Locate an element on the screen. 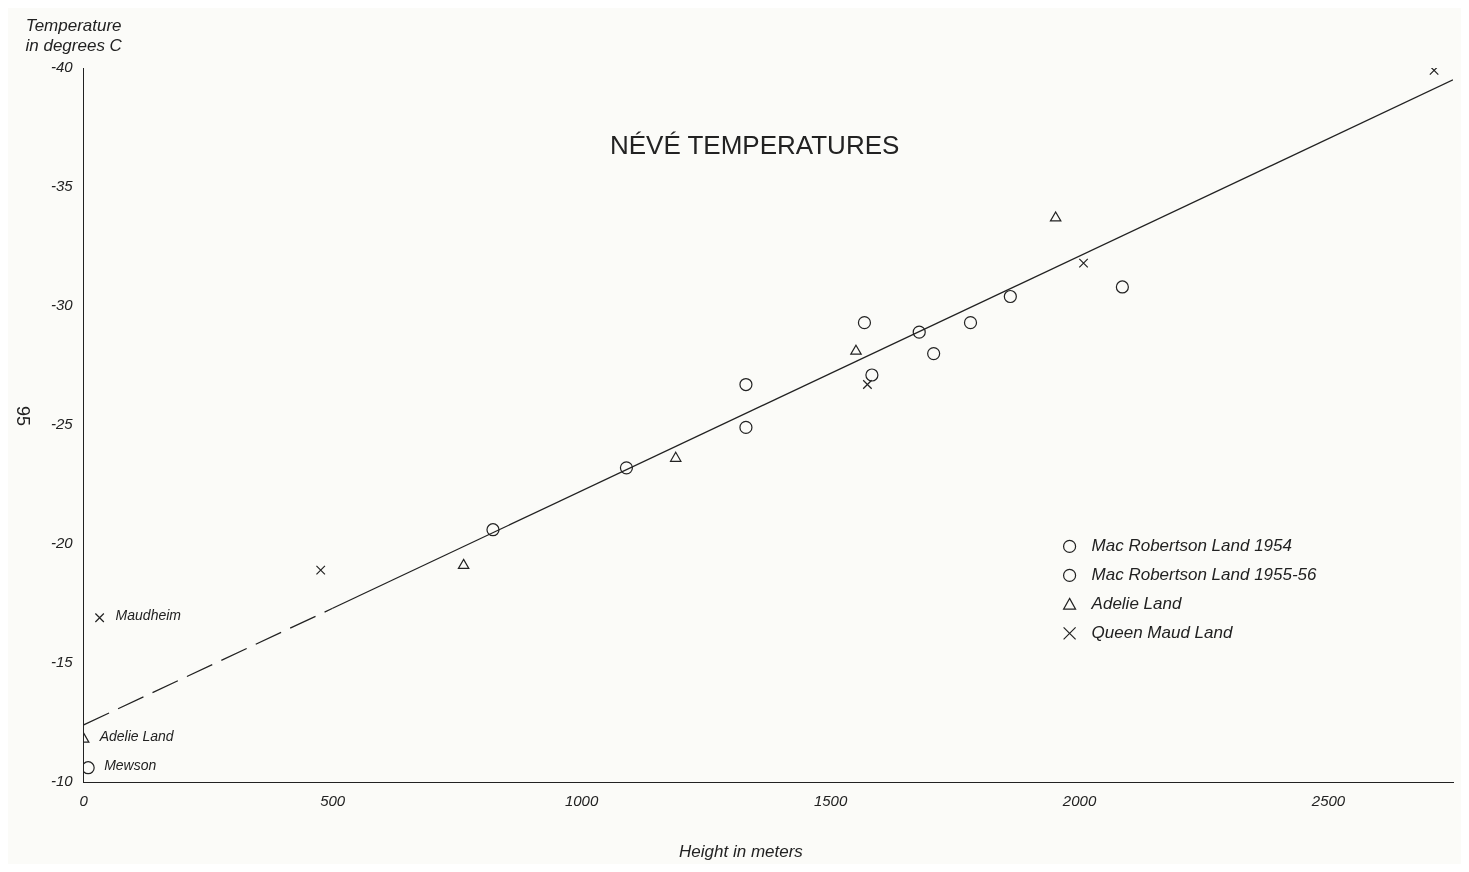 Image resolution: width=1469 pixels, height=872 pixels. x-tick-label: 500 is located at coordinates (333, 801).